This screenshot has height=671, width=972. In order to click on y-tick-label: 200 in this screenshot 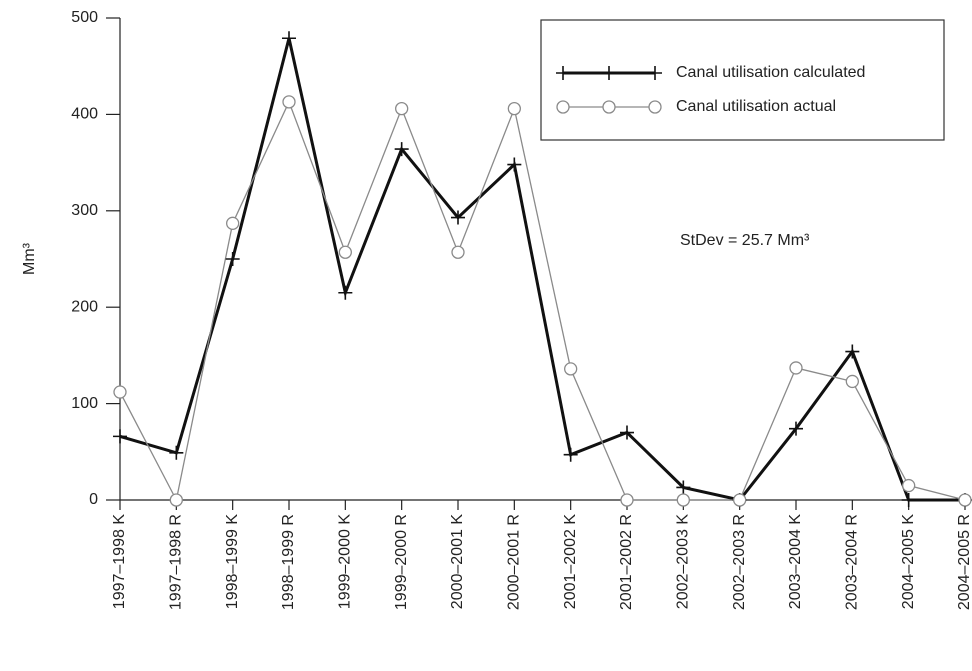, I will do `click(84, 306)`.